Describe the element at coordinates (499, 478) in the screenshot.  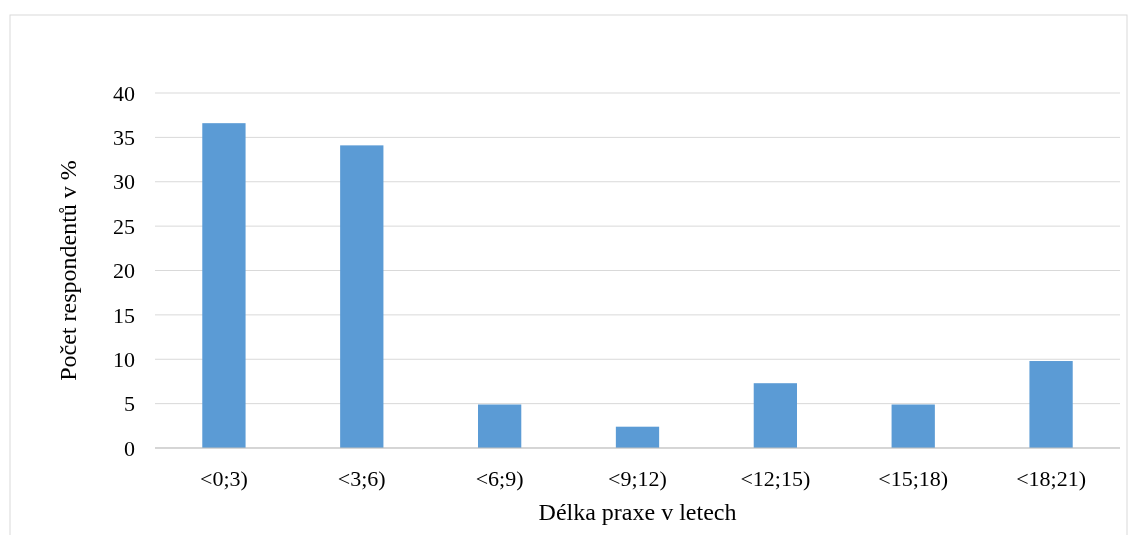
I see `x-tick-label: <6;9)` at that location.